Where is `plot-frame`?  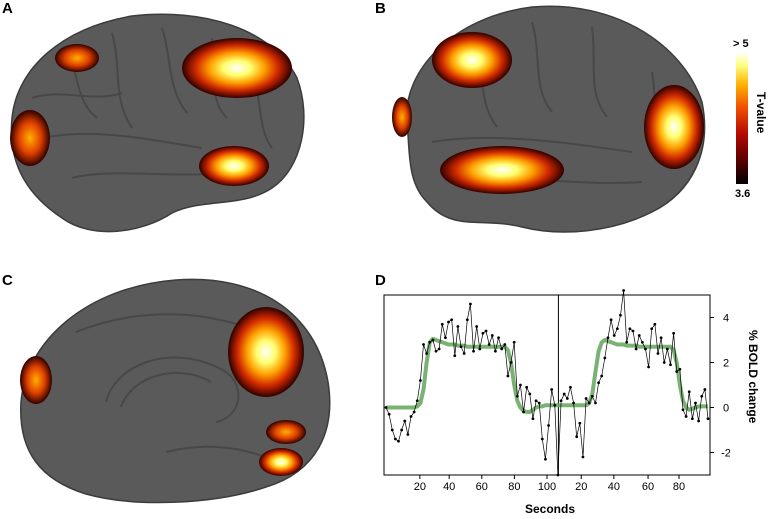
plot-frame is located at coordinates (547, 385).